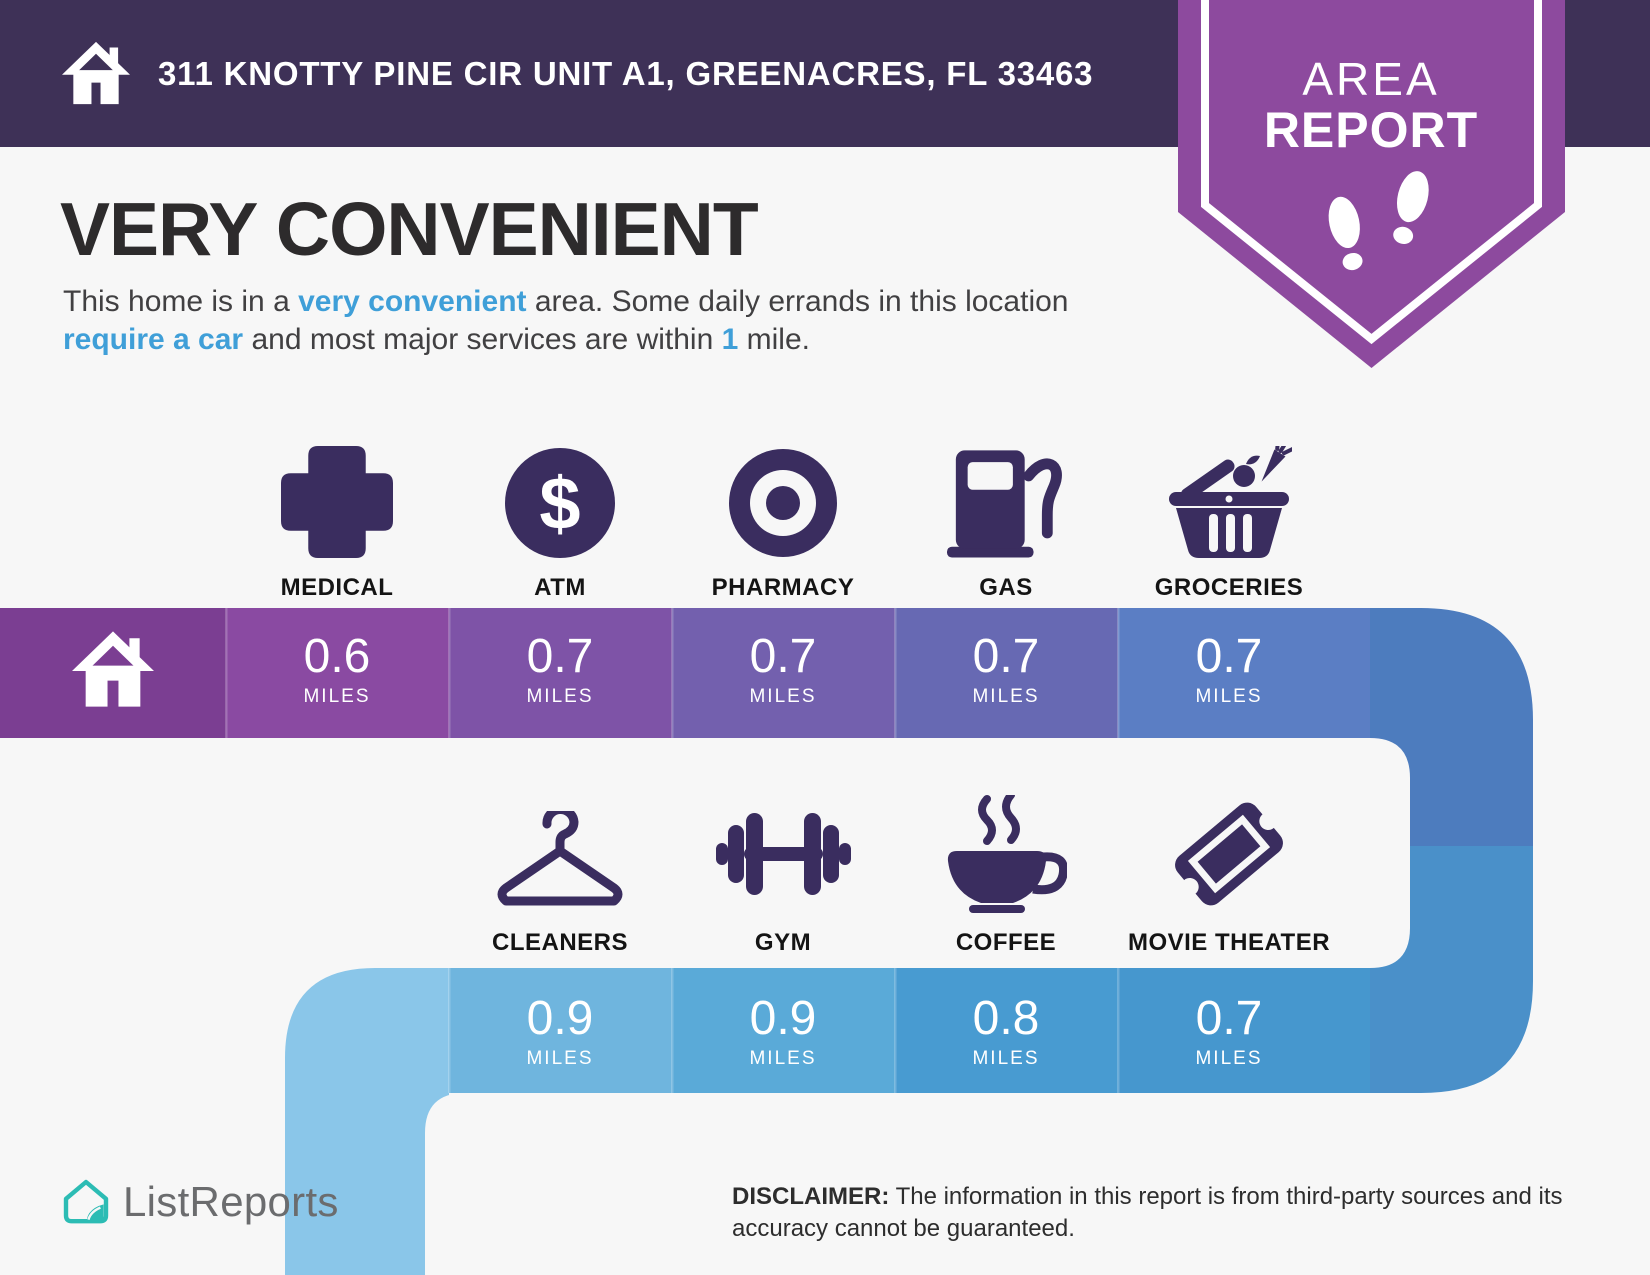 Image resolution: width=1650 pixels, height=1275 pixels. Describe the element at coordinates (337, 587) in the screenshot. I see `place-label: MEDICAL` at that location.